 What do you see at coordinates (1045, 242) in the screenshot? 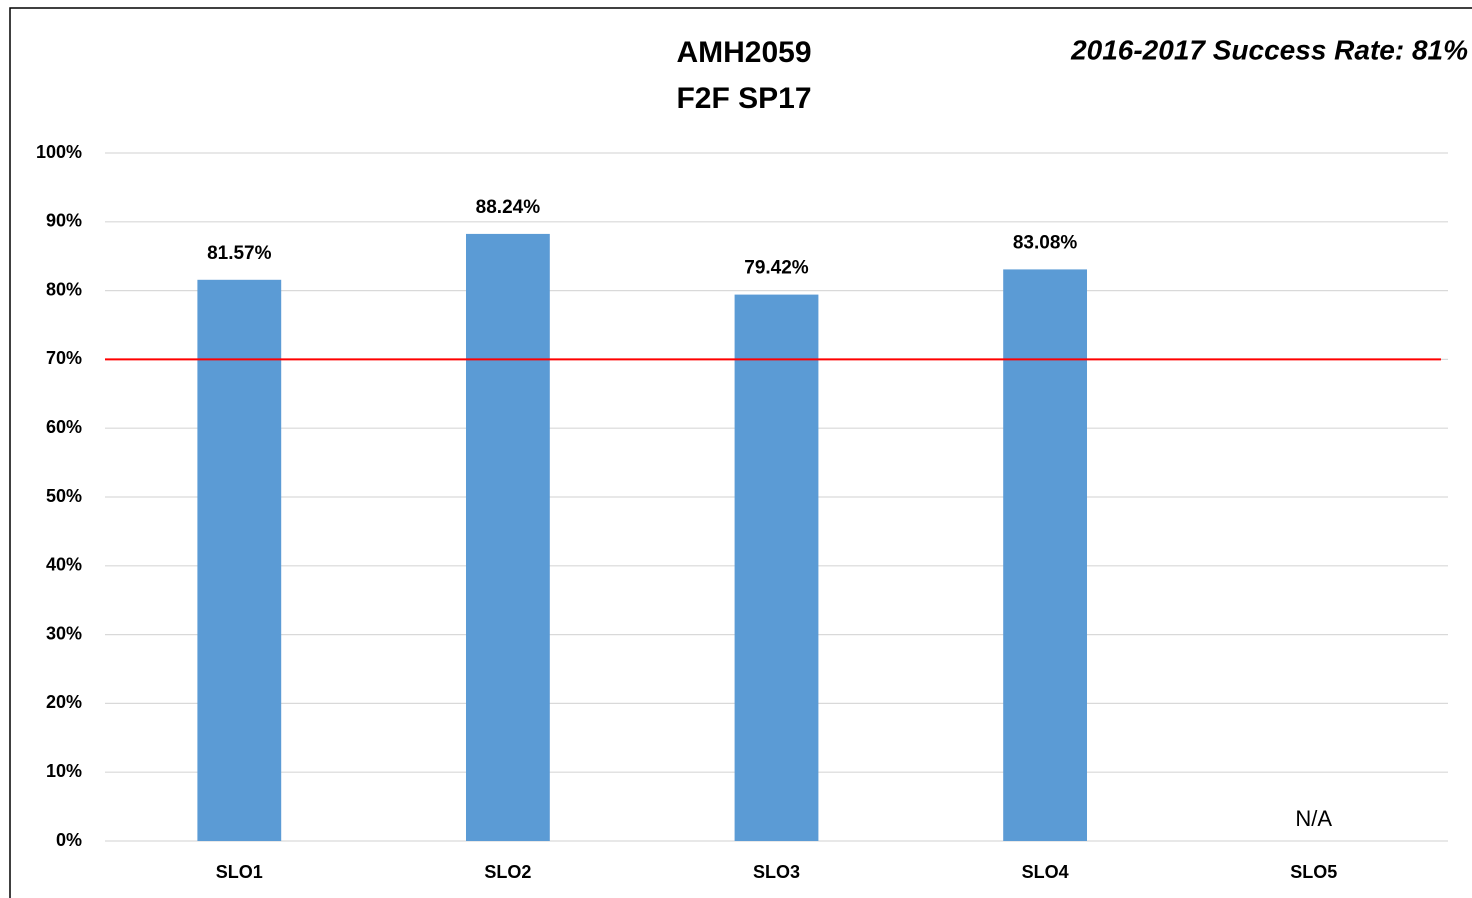
I see `value-label: 83.08%` at bounding box center [1045, 242].